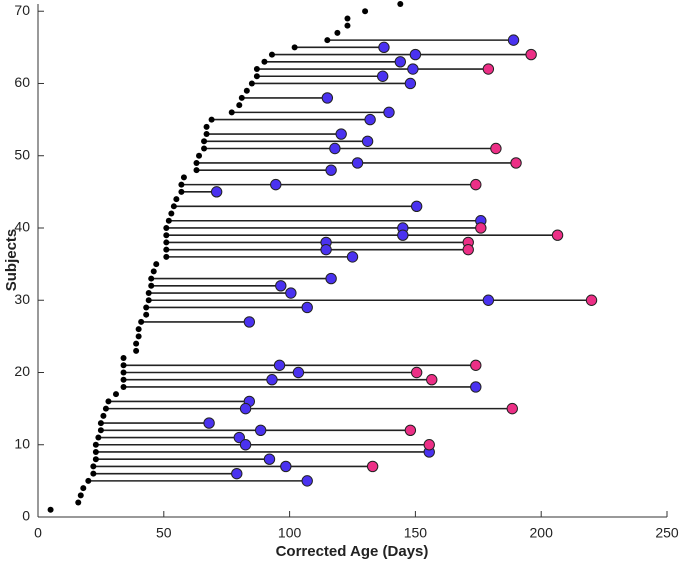  Describe the element at coordinates (22, 154) in the screenshot. I see `y-tick-label: 50` at that location.